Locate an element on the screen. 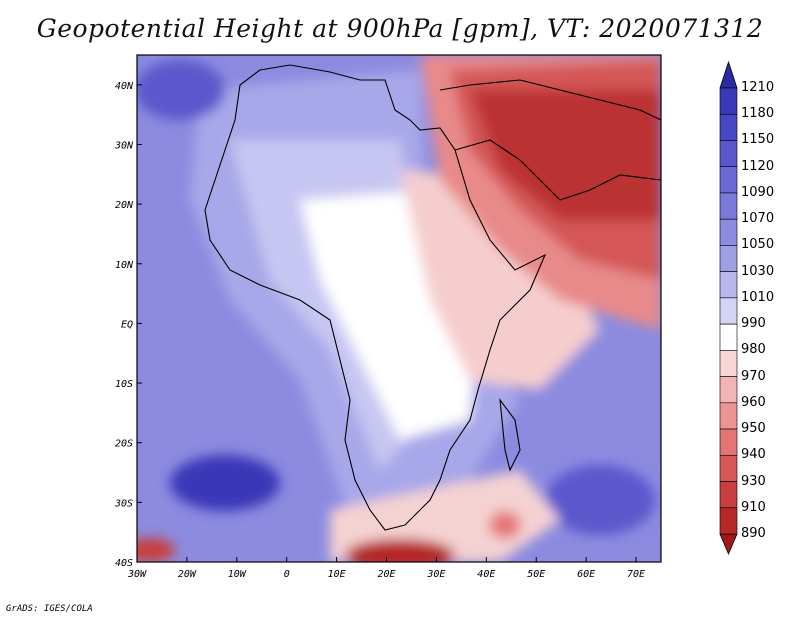  colorbar is located at coordinates (728, 308).